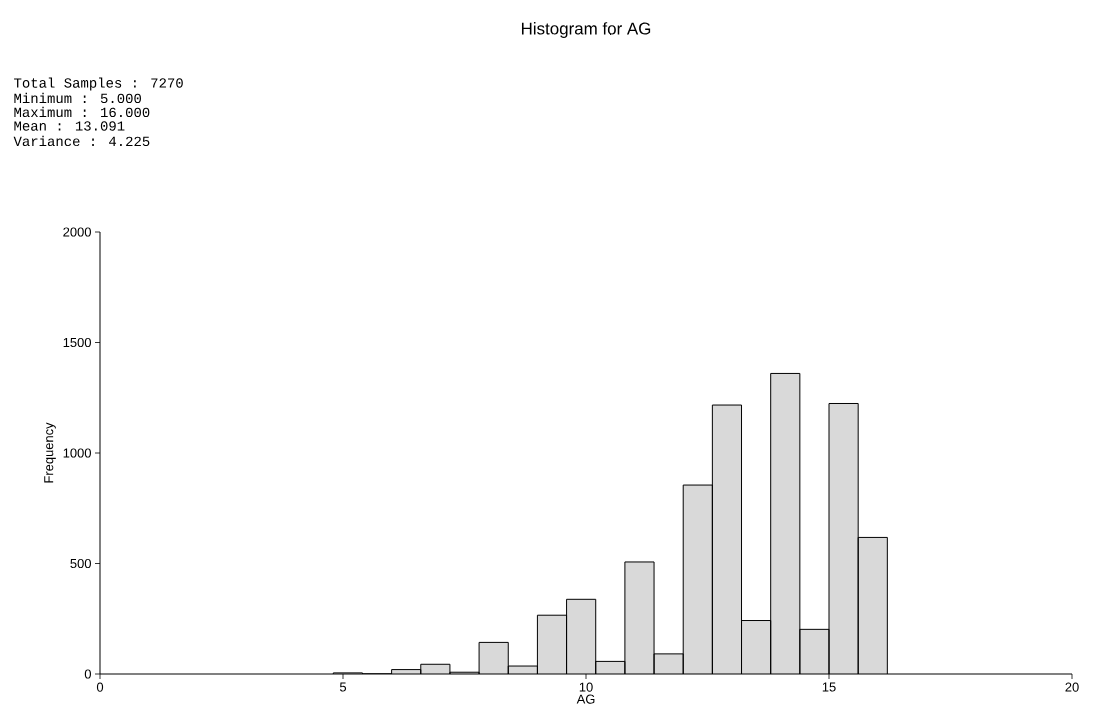  I want to click on y-tick-label: 500, so click(80, 563).